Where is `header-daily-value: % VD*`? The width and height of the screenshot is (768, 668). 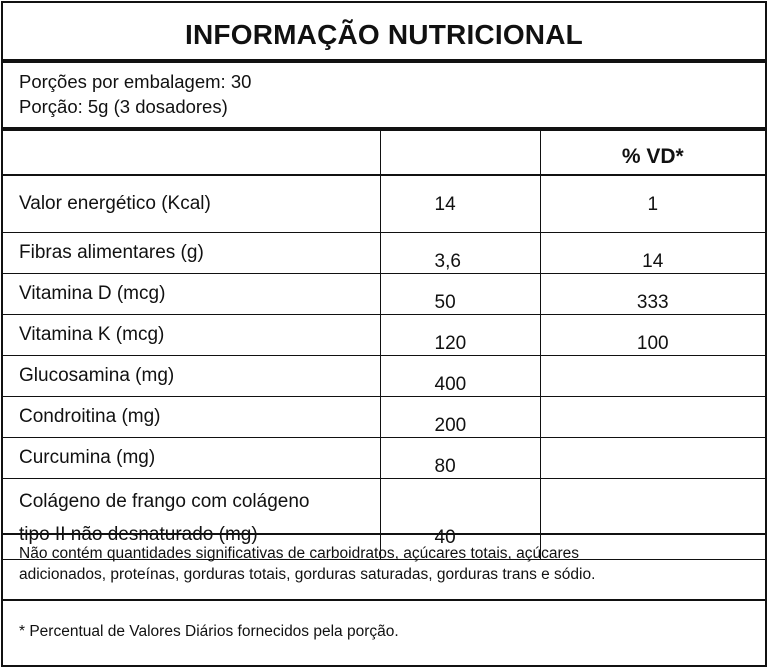 header-daily-value: % VD* is located at coordinates (652, 152).